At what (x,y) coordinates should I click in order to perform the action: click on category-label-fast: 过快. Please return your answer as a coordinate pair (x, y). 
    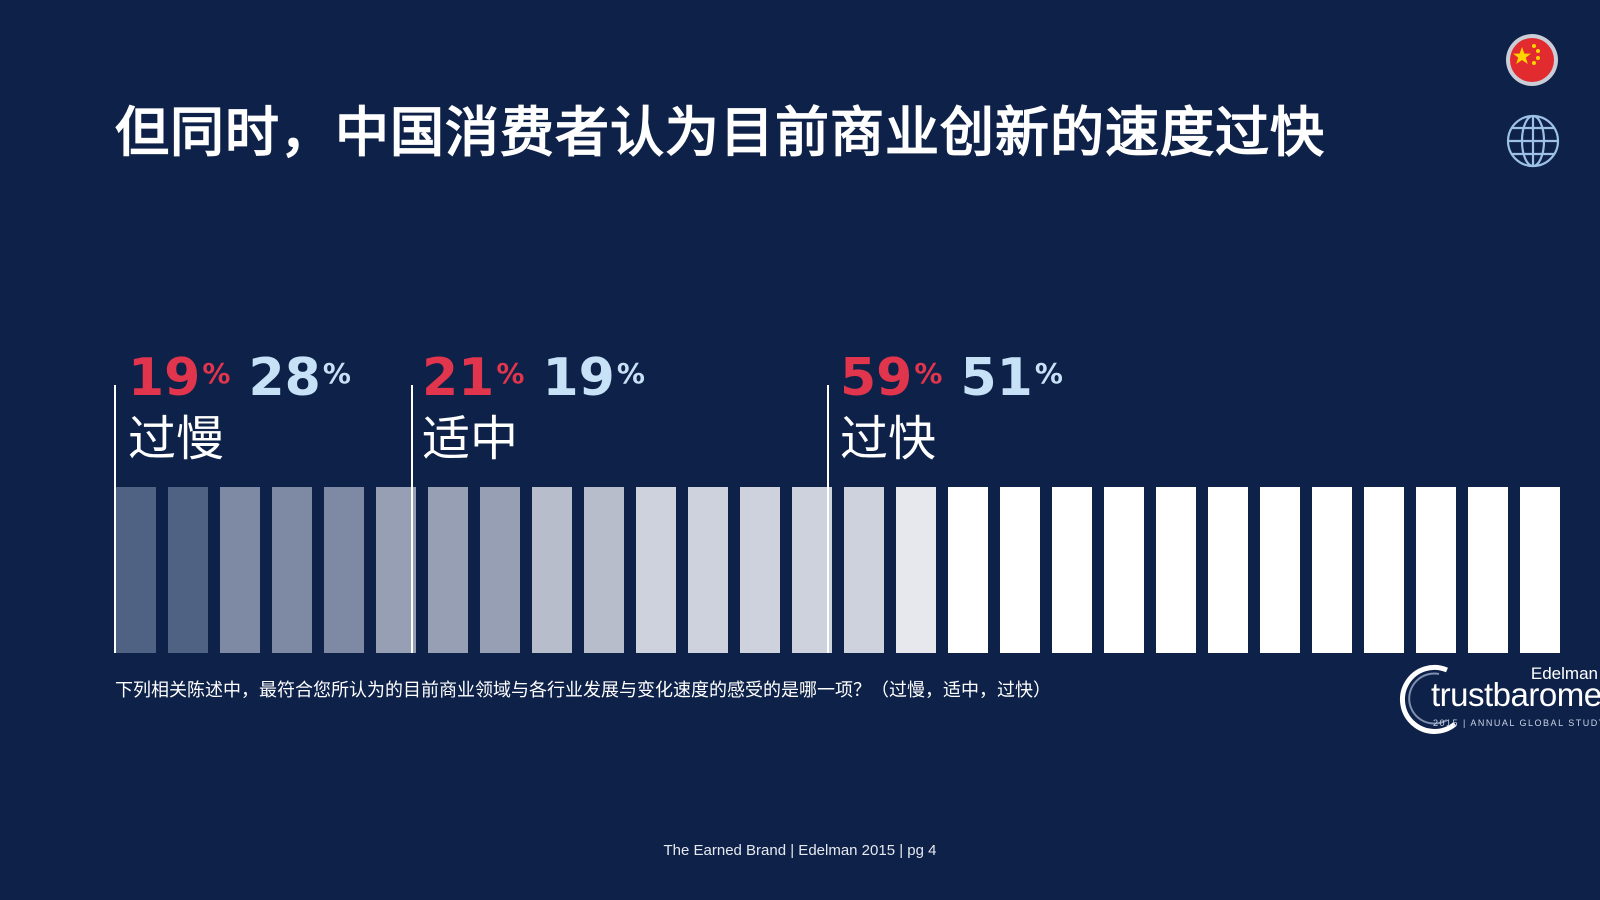
    Looking at the image, I should click on (888, 439).